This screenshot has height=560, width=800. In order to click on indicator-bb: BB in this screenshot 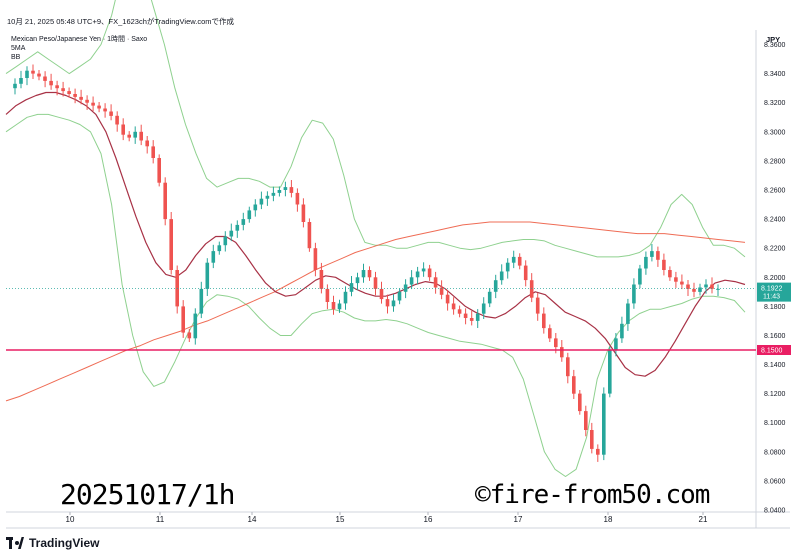, I will do `click(16, 57)`.